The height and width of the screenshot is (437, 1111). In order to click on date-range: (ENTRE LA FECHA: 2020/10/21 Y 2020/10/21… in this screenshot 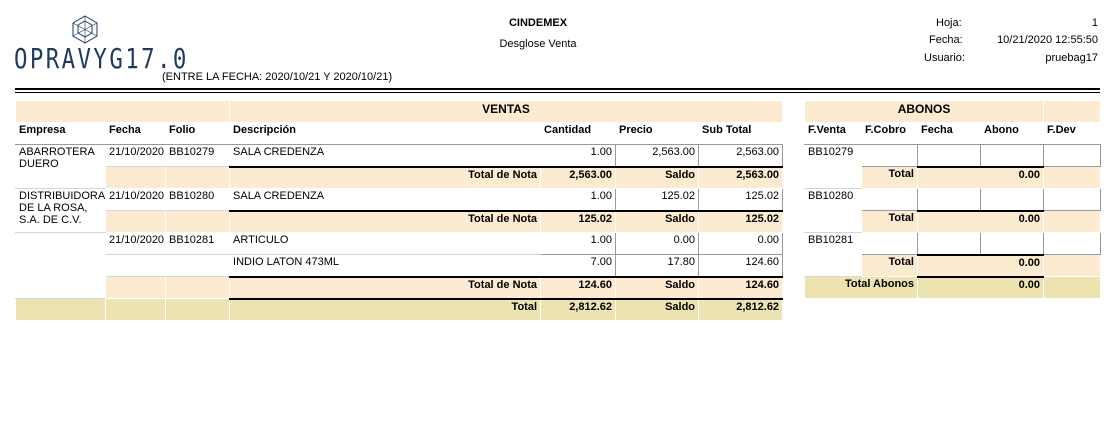, I will do `click(277, 77)`.